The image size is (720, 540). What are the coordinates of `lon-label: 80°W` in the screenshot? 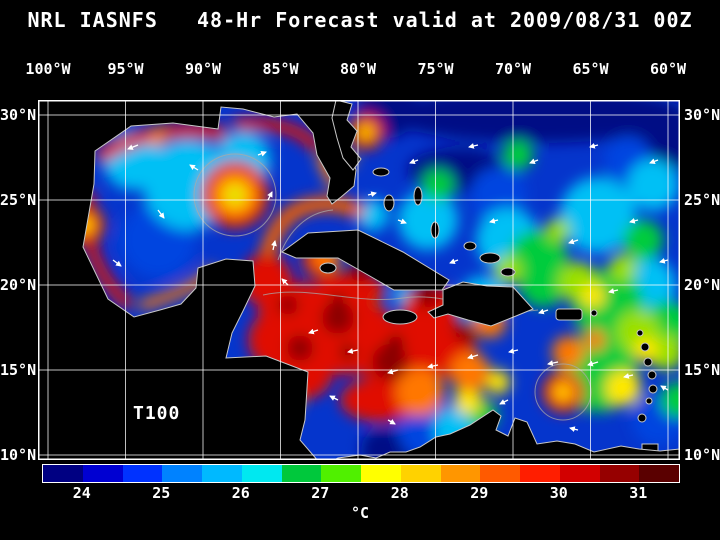 It's located at (358, 69).